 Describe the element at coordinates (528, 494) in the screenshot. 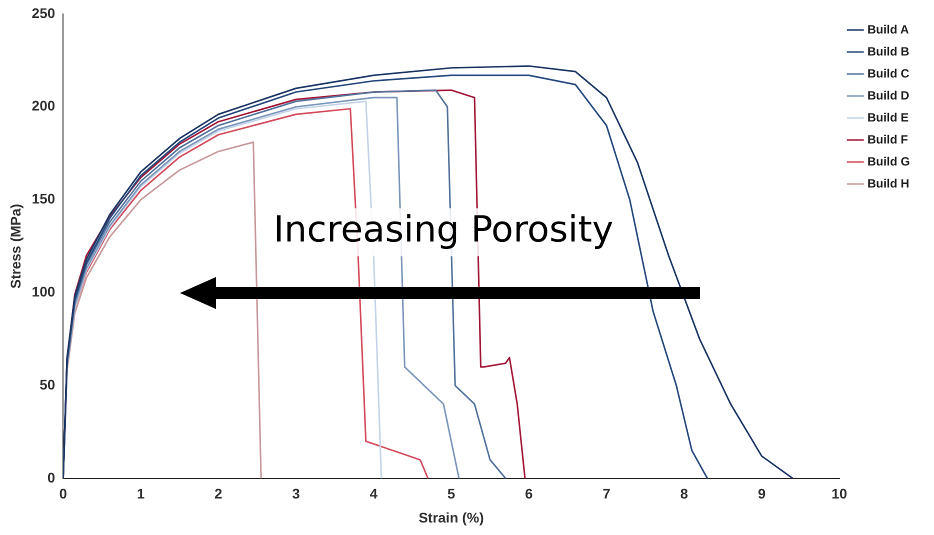

I see `x-tick-label: 6` at that location.